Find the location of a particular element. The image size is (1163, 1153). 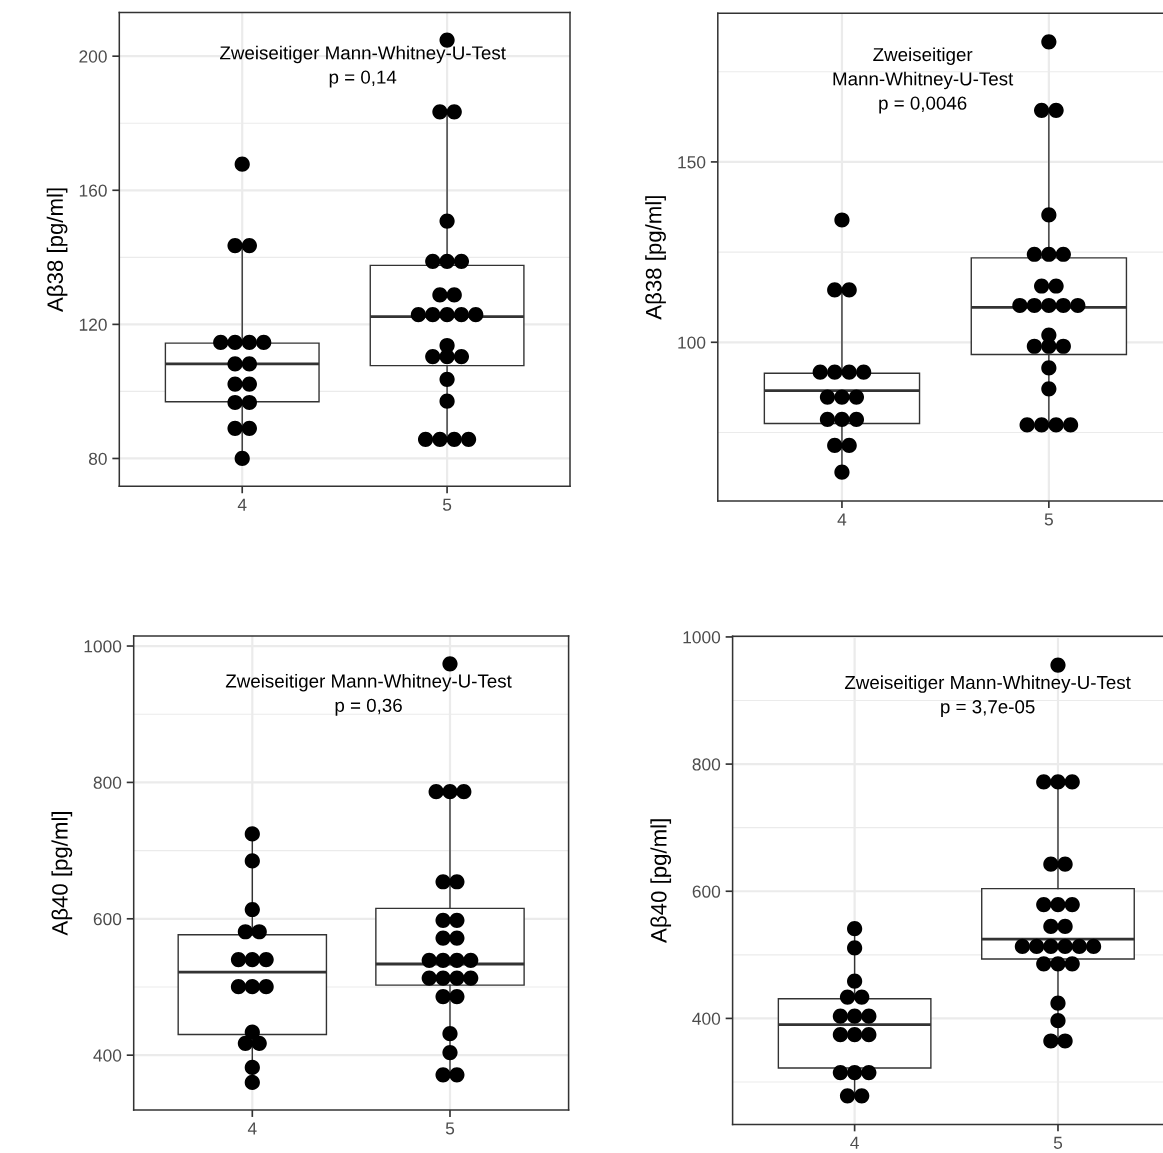

y-tick-label: 120 is located at coordinates (93, 324).